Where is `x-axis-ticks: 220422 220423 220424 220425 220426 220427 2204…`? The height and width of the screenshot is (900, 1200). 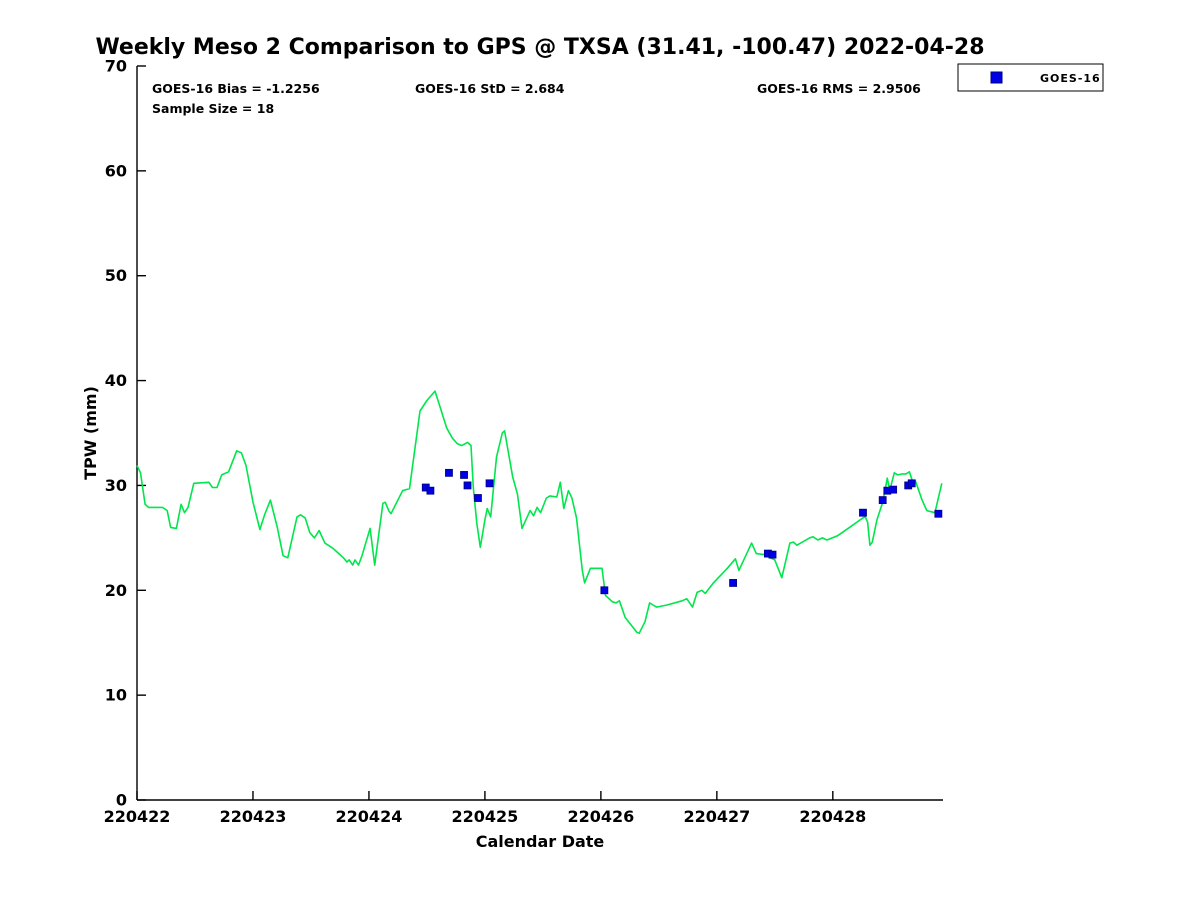 x-axis-ticks: 220422 220423 220424 220425 220426 220427 2204… is located at coordinates (485, 808).